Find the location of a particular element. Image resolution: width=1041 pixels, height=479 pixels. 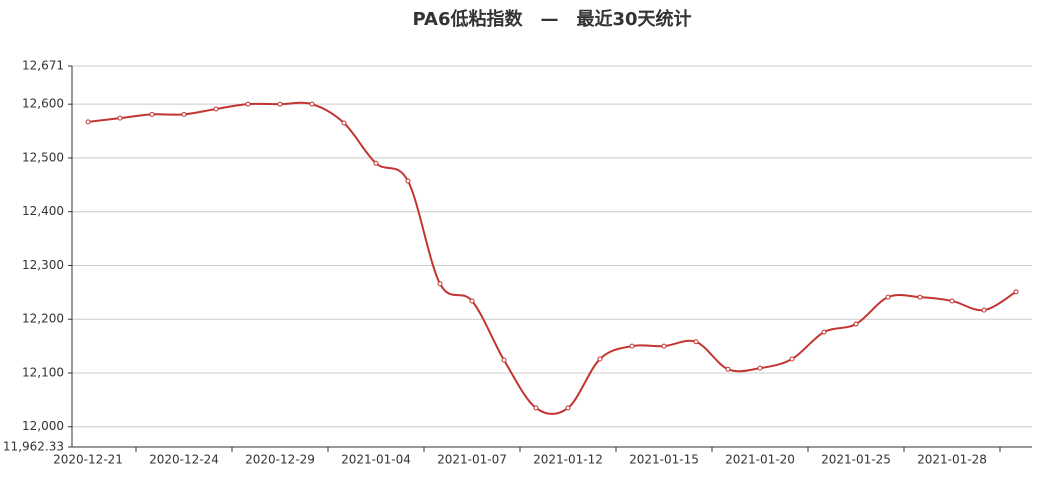

y-tick-label: 12,671 is located at coordinates (43, 66).